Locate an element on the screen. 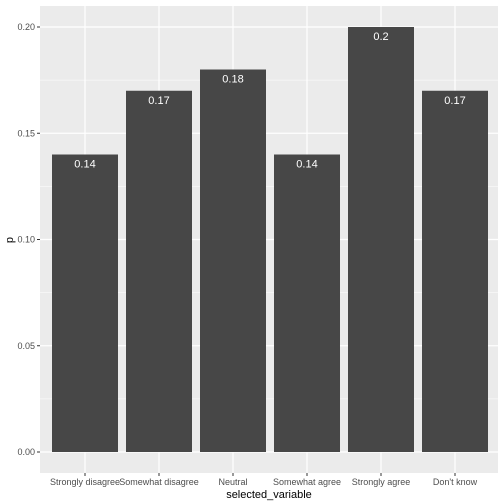  y-tick-label: 0.20 is located at coordinates (26, 27).